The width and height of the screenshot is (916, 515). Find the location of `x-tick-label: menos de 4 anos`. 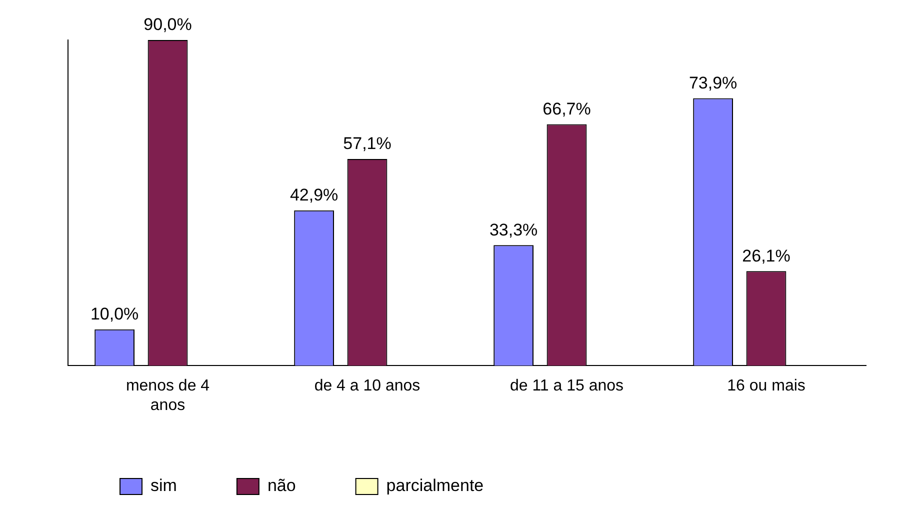

x-tick-label: menos de 4 anos is located at coordinates (168, 396).